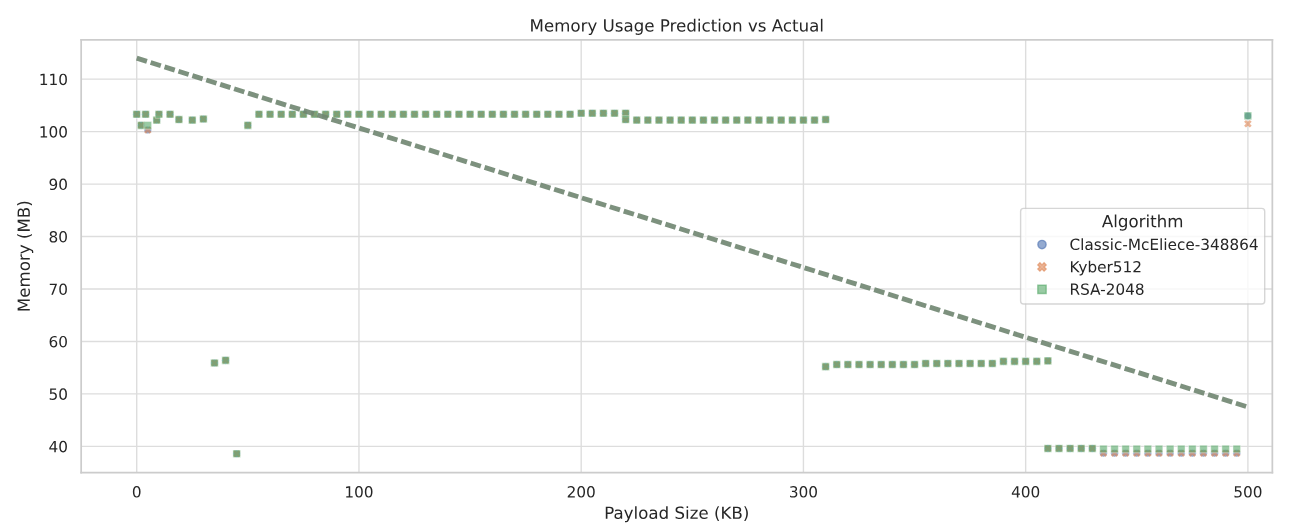  What do you see at coordinates (1025, 492) in the screenshot?
I see `x-tick-label: 400` at bounding box center [1025, 492].